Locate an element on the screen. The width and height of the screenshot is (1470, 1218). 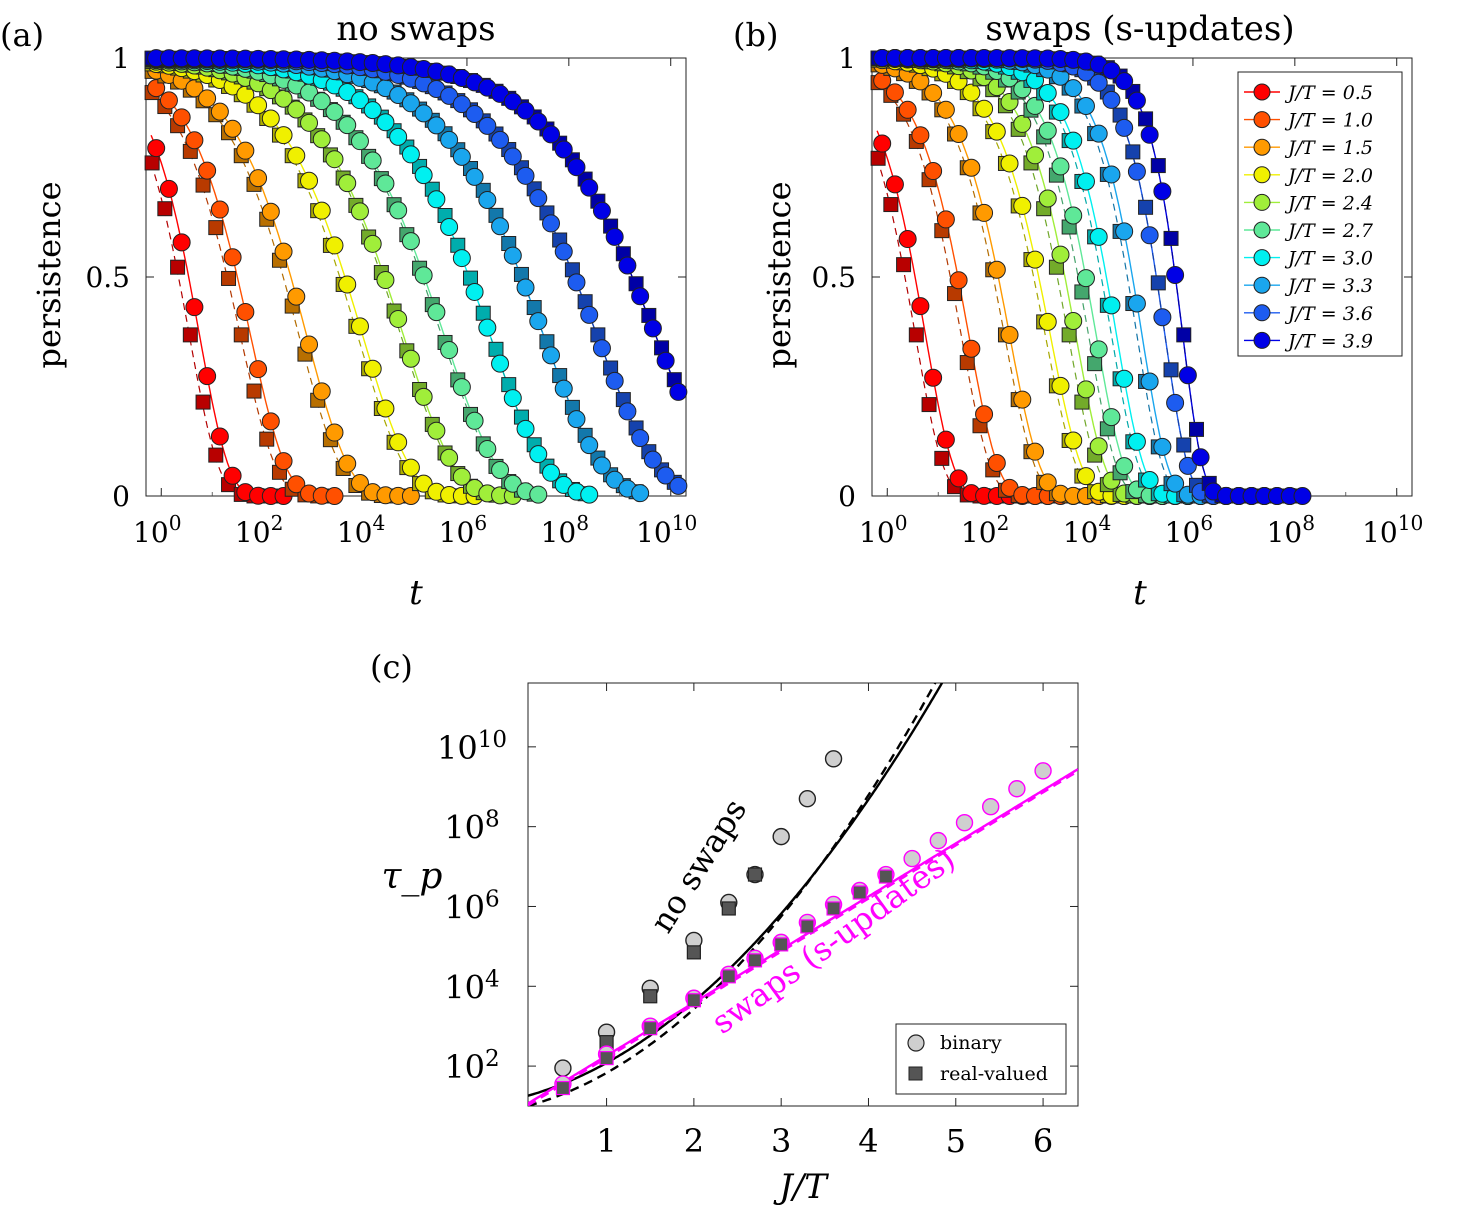
annotation-no-swaps: no swaps is located at coordinates (699, 865).